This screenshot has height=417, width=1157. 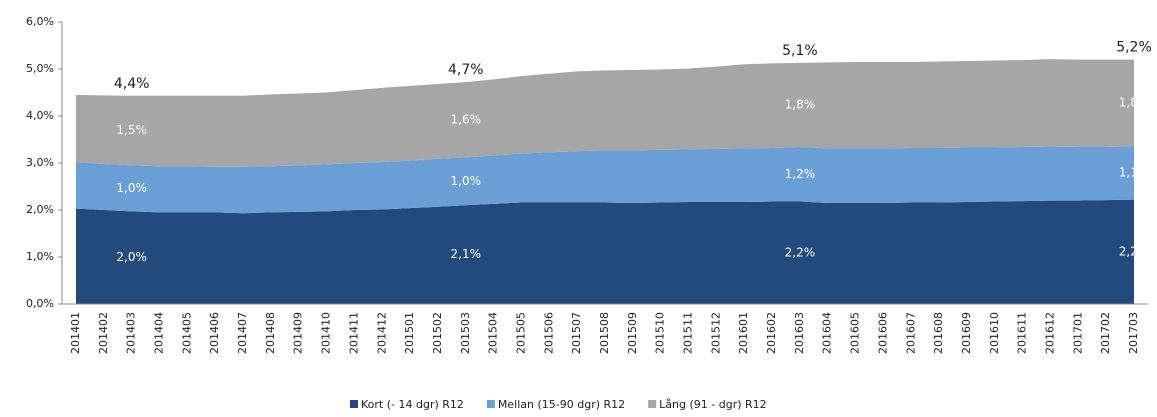 I want to click on total-label: 4,7%, so click(x=466, y=70).